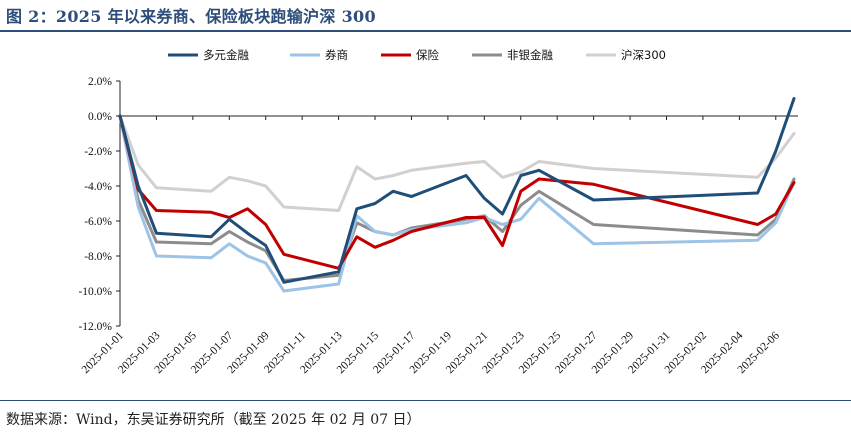 The width and height of the screenshot is (851, 434). What do you see at coordinates (98, 152) in the screenshot?
I see `y-tick-label: -2.0%` at bounding box center [98, 152].